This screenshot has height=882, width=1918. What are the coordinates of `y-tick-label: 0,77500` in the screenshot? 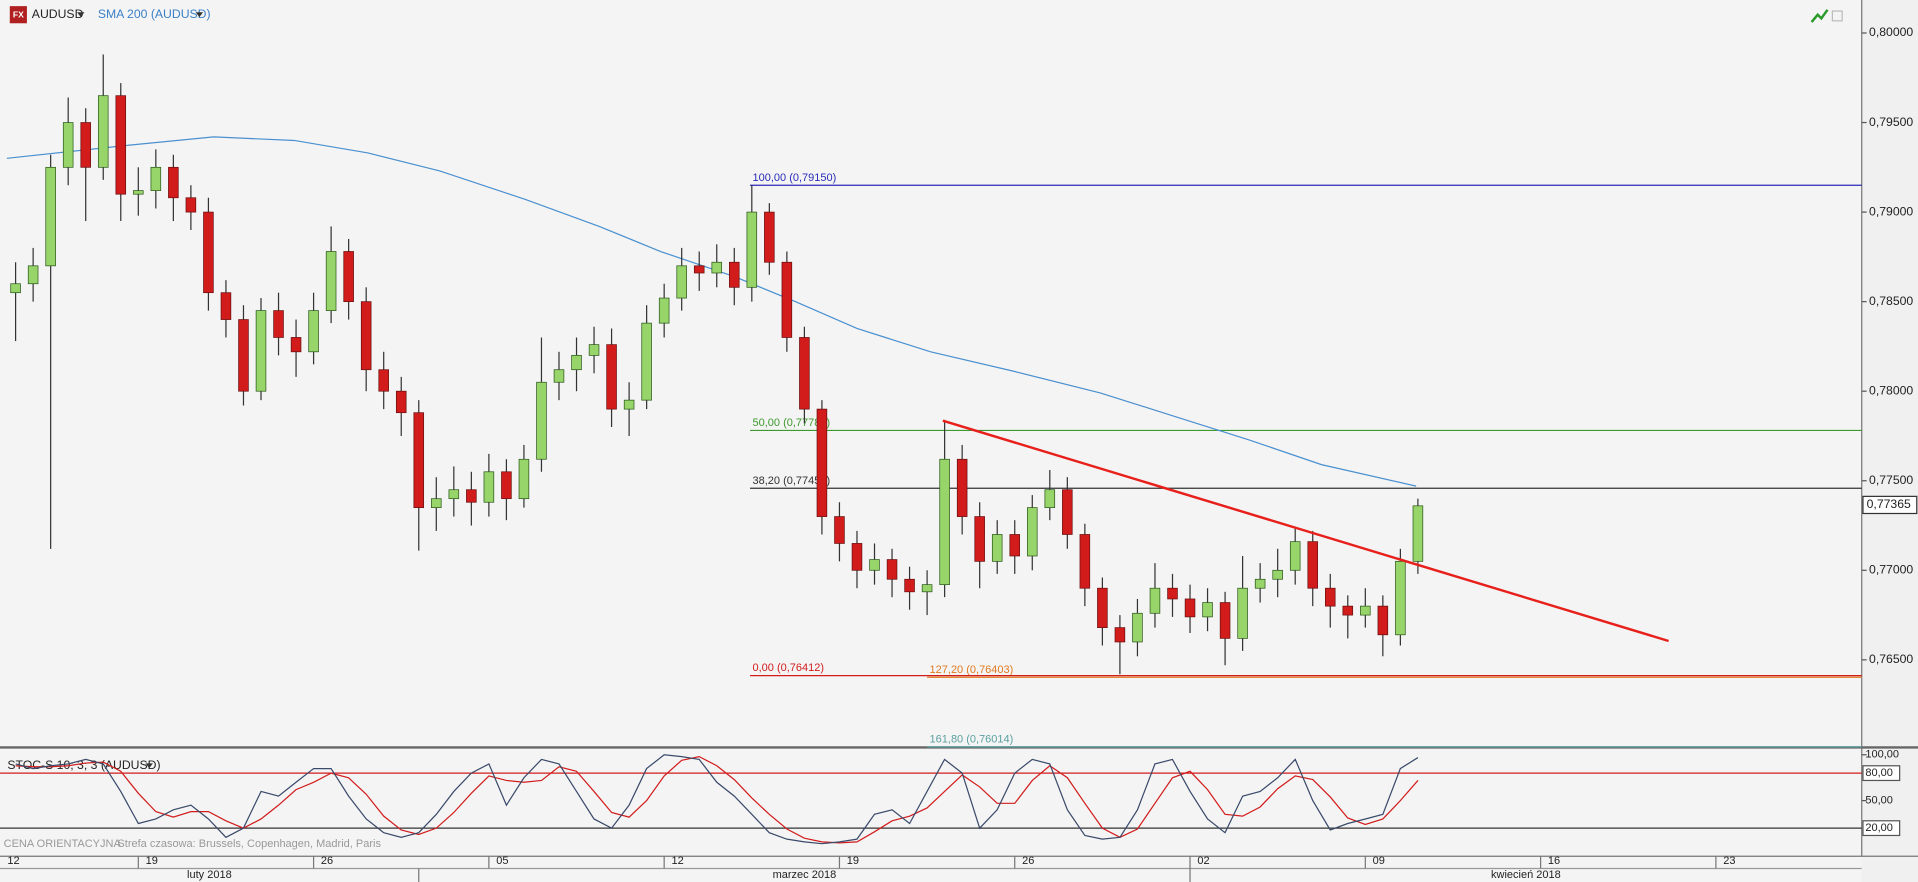 It's located at (1891, 480).